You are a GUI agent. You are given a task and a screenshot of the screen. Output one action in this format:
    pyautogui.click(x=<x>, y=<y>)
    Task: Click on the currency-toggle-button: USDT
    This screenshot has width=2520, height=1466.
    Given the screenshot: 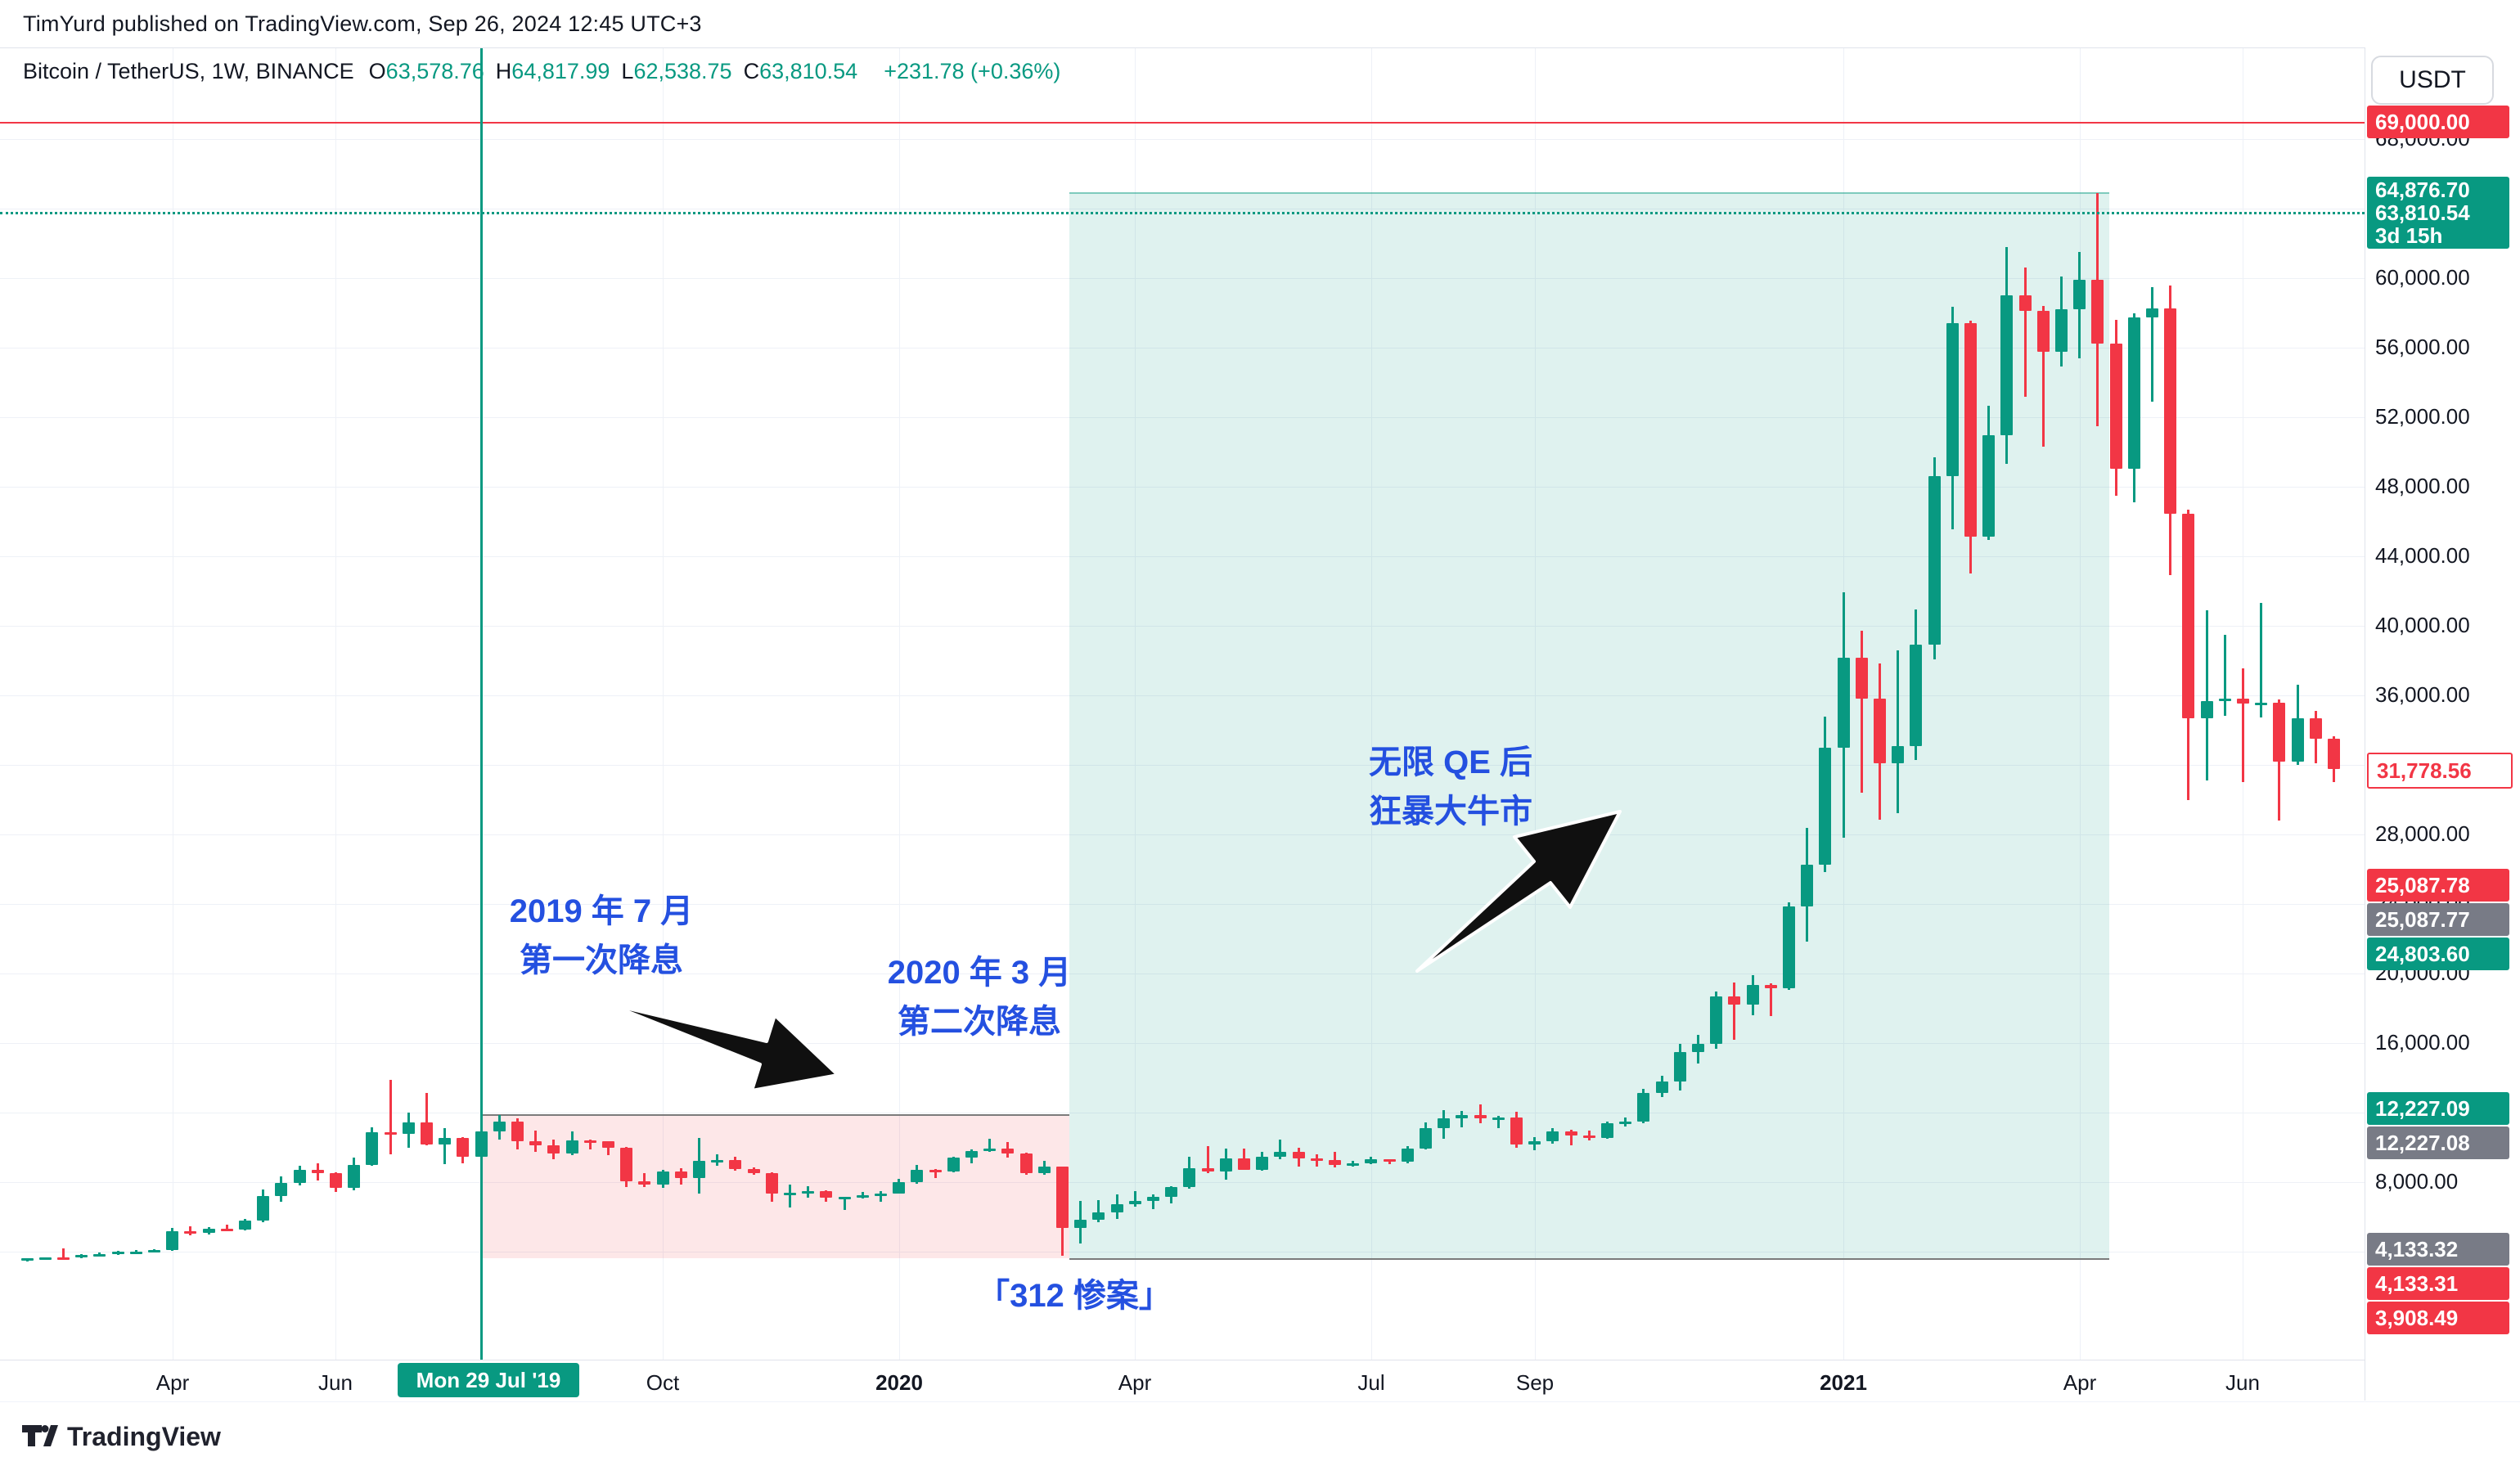 What is the action you would take?
    pyautogui.click(x=2433, y=80)
    